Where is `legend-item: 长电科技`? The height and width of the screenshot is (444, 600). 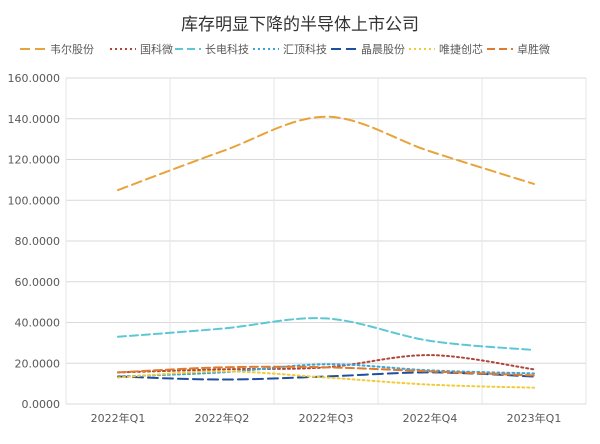 legend-item: 长电科技 is located at coordinates (212, 49).